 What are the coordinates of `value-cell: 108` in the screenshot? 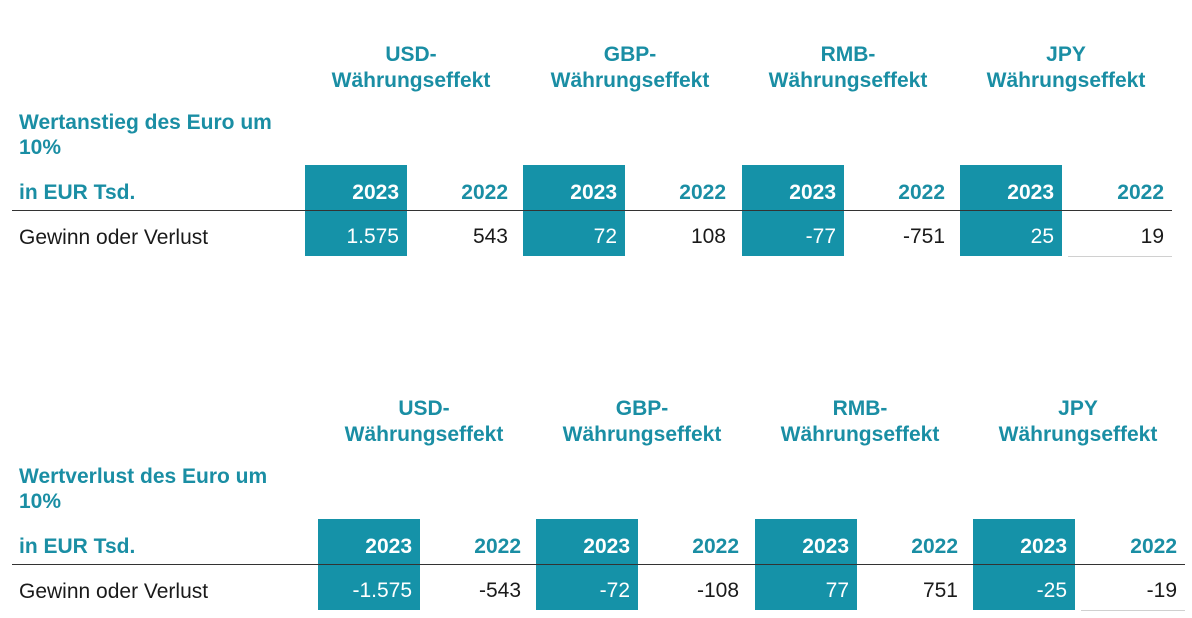 It's located at (708, 236).